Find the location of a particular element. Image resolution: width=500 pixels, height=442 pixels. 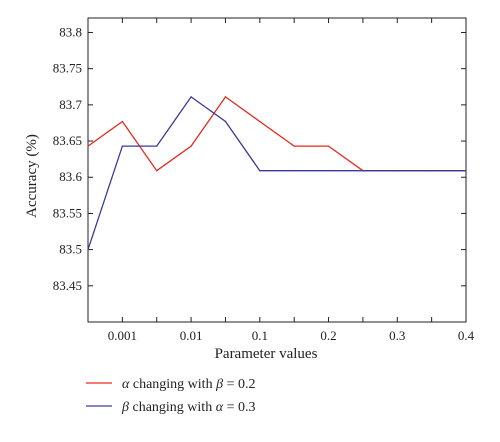

x-tick-label: 0.01 is located at coordinates (191, 335).